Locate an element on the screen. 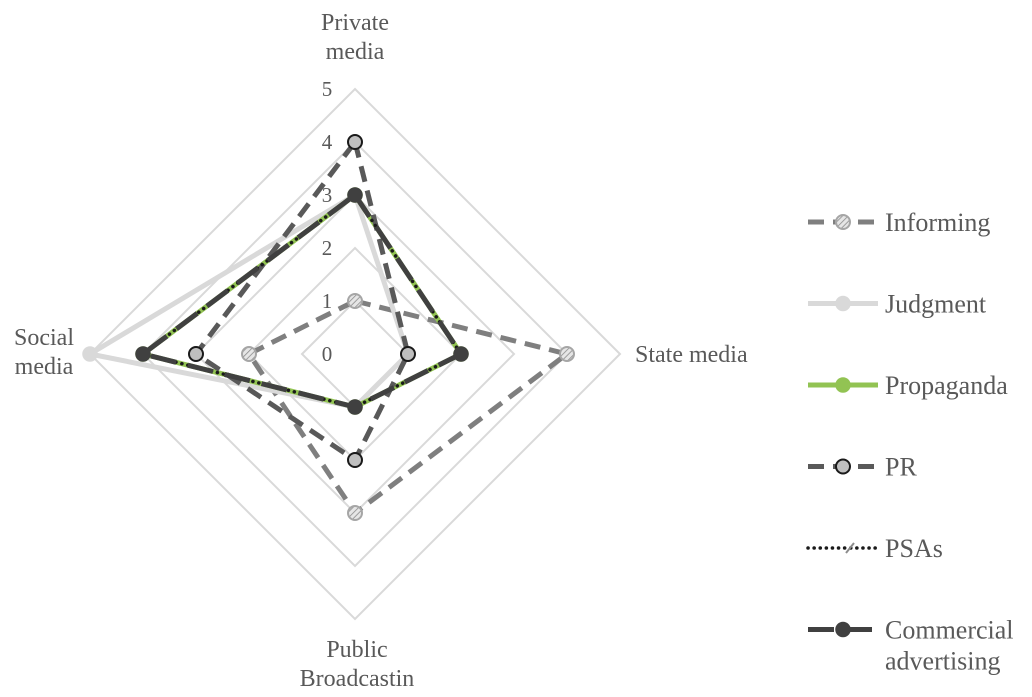 This screenshot has height=697, width=1032. axis-label-line: Public is located at coordinates (356, 650).